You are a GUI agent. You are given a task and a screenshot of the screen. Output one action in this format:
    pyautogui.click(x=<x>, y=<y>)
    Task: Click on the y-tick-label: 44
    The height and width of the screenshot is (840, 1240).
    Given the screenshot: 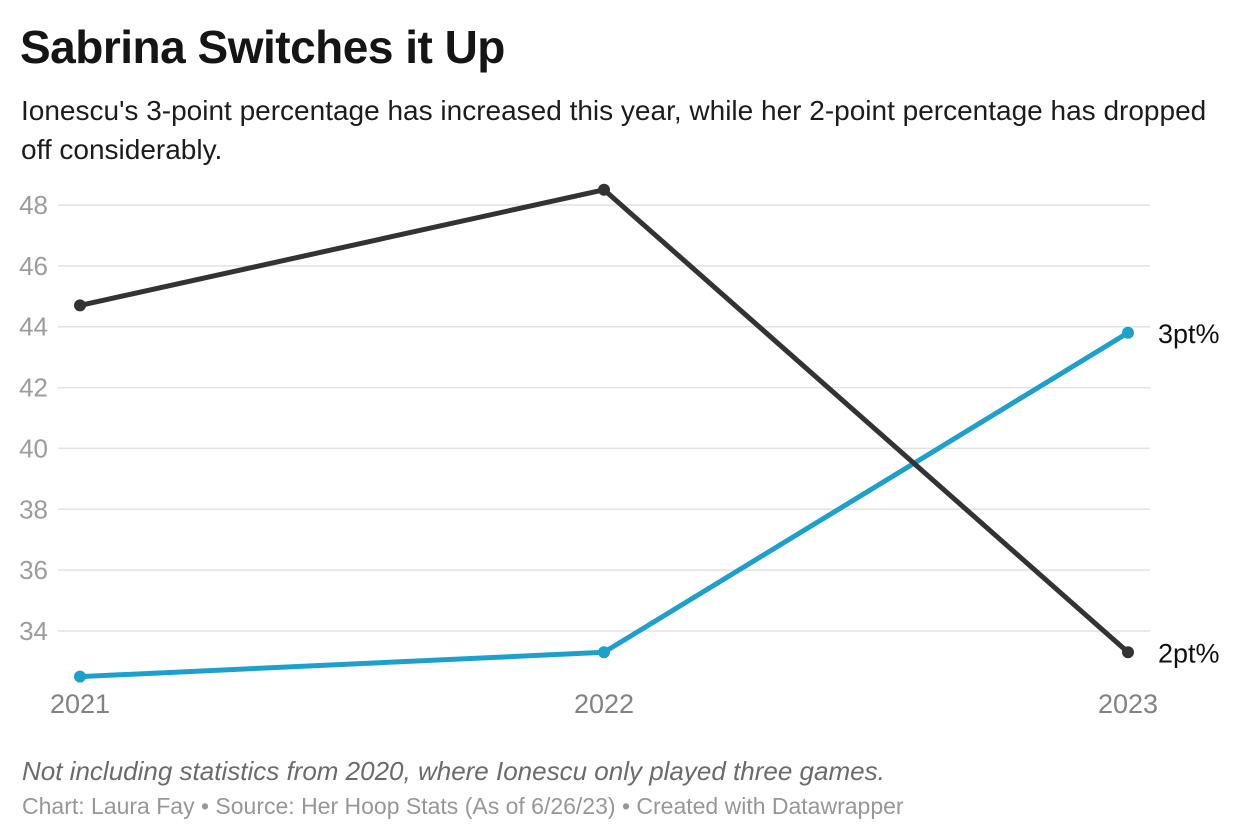 What is the action you would take?
    pyautogui.click(x=33, y=327)
    